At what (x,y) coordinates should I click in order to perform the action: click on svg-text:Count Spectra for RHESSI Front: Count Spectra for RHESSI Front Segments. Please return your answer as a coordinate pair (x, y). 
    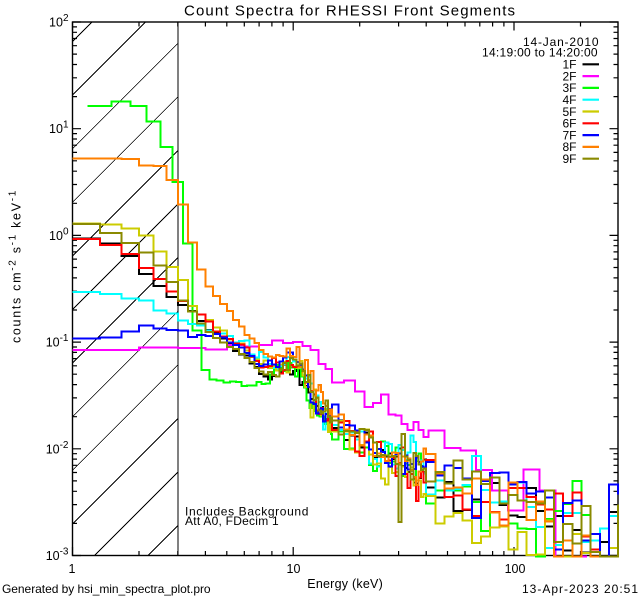
    Looking at the image, I should click on (349, 11).